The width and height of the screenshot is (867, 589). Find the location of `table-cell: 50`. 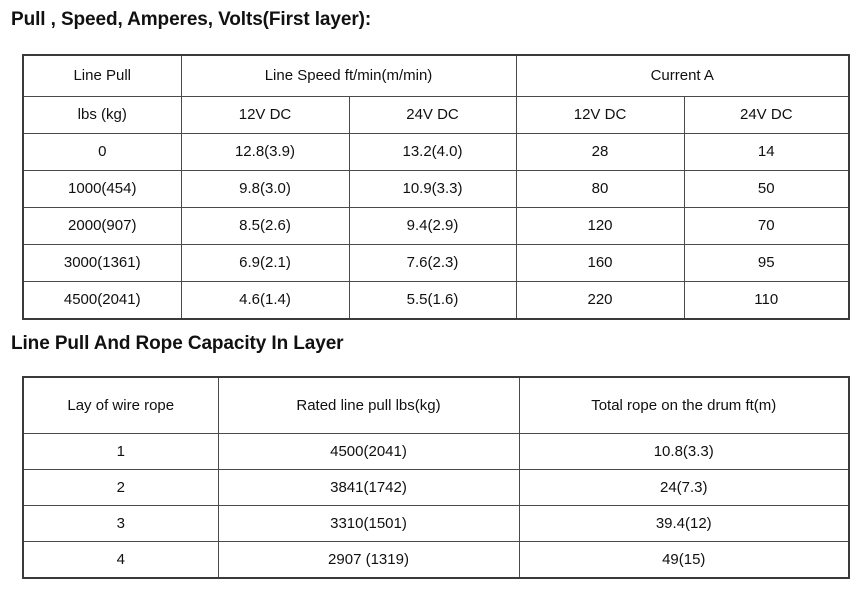

table-cell: 50 is located at coordinates (766, 189).